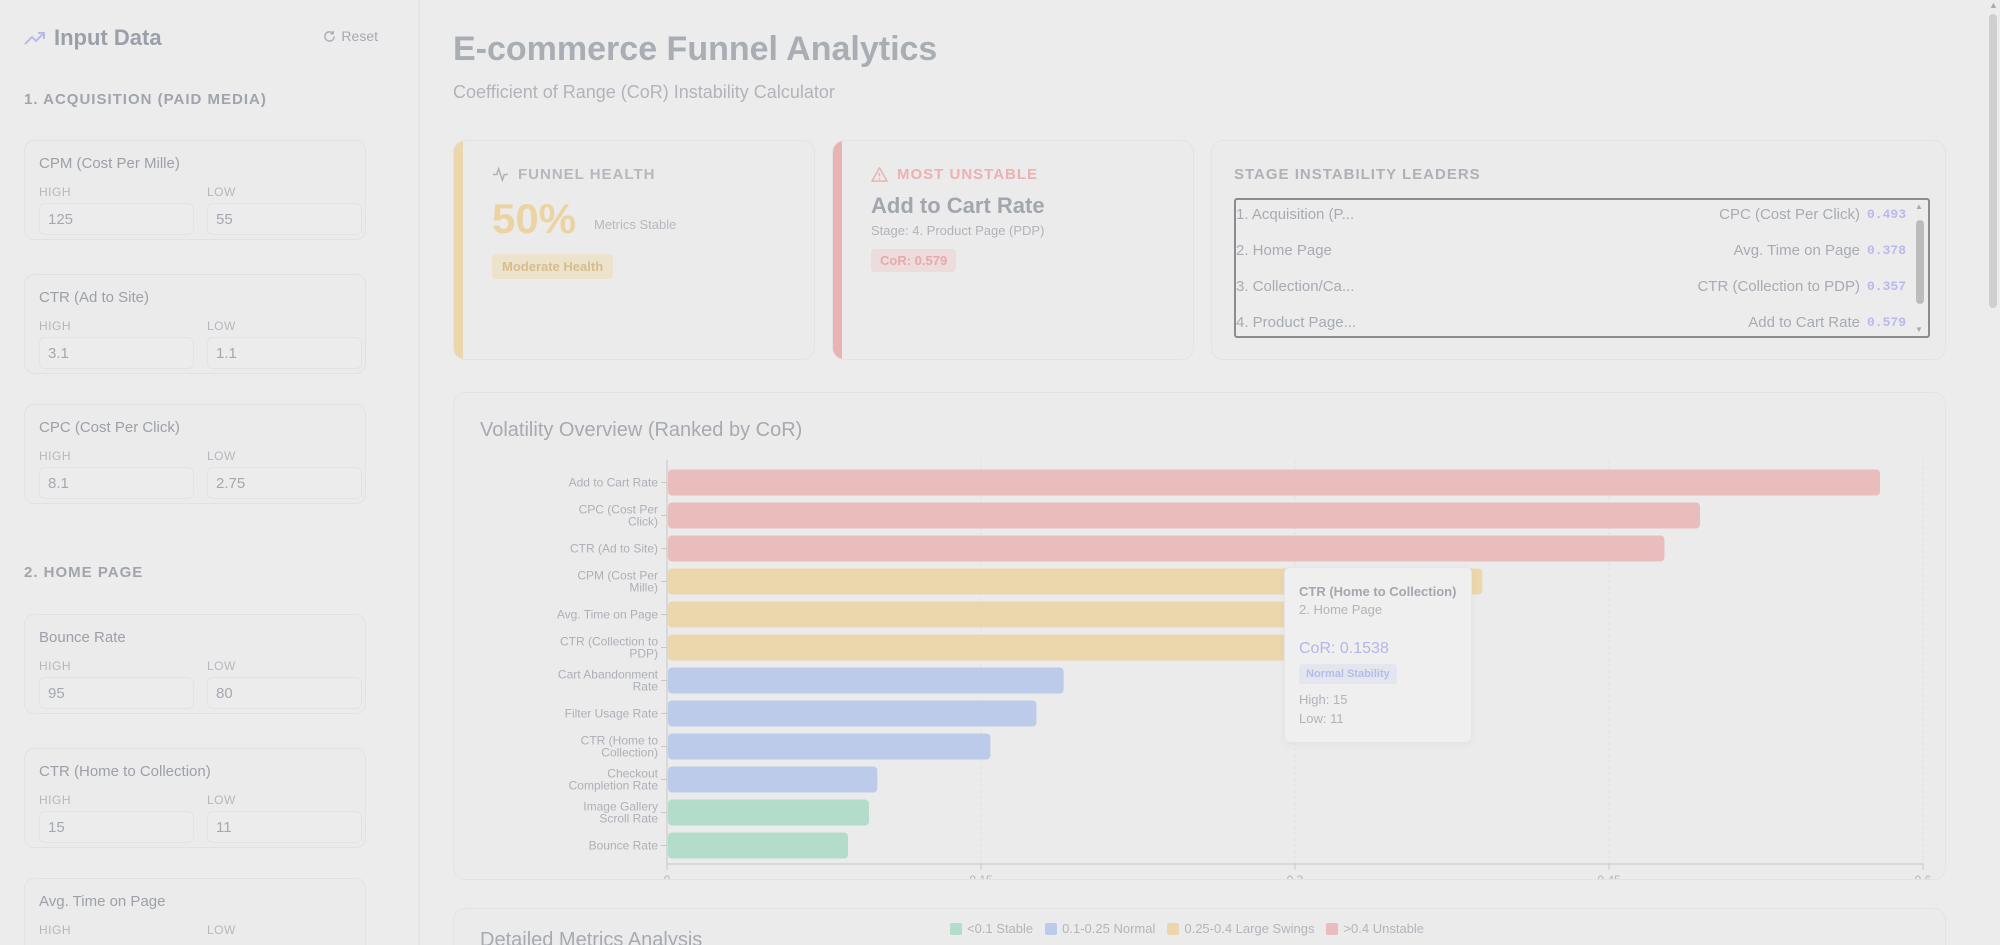 The width and height of the screenshot is (2000, 945). What do you see at coordinates (102, 901) in the screenshot?
I see `metric-name: Avg. Time on Page` at bounding box center [102, 901].